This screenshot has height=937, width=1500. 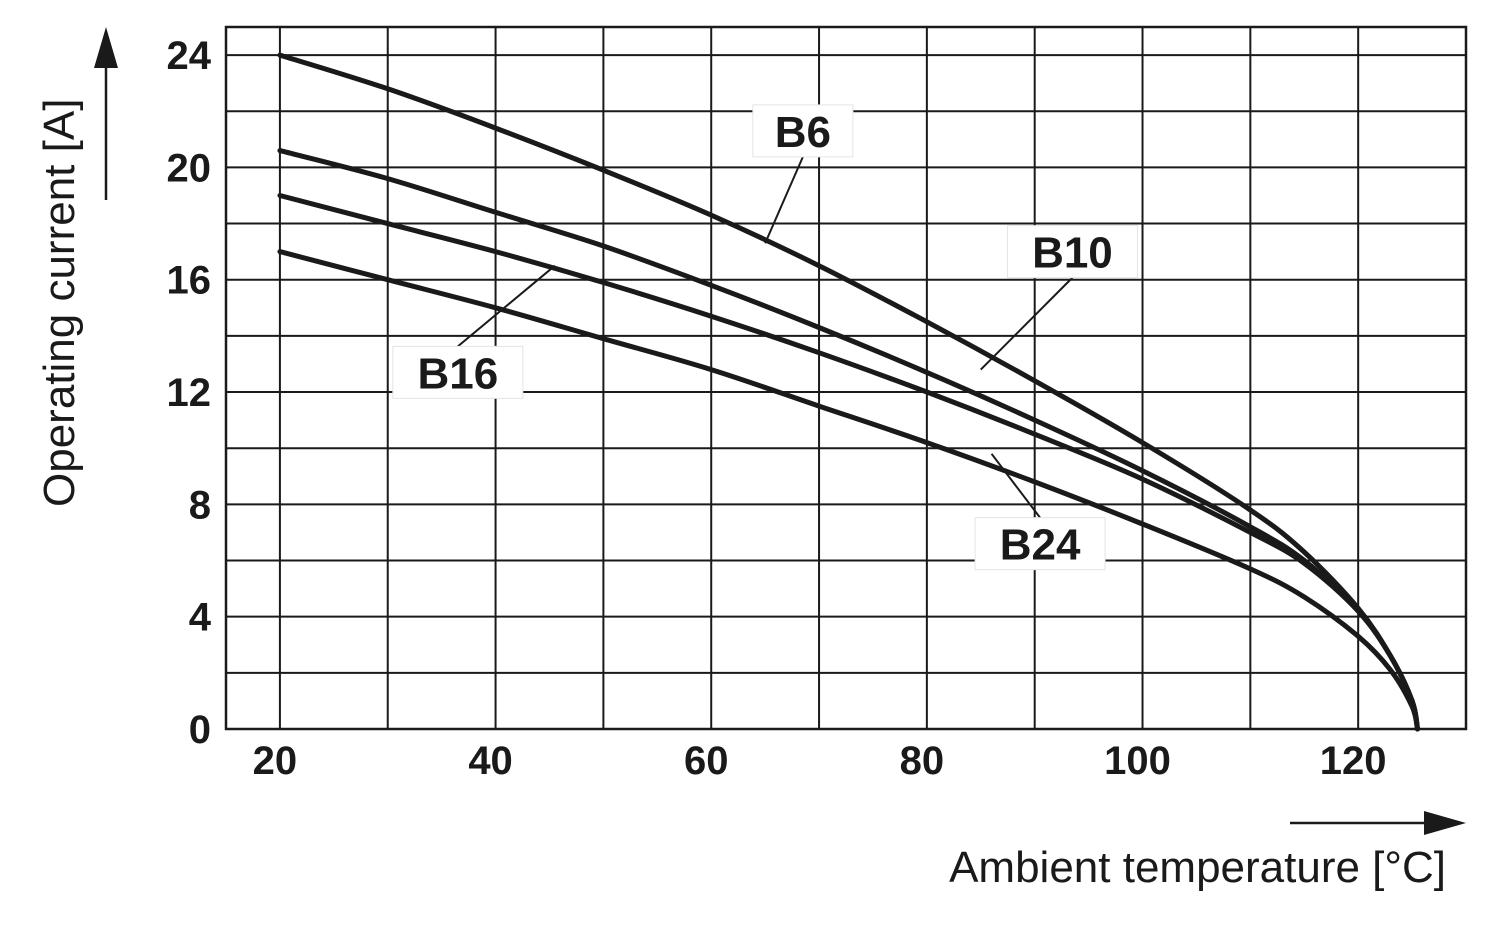 I want to click on y-tick-labels: 0 4 8 12 16 20 24, so click(x=189, y=393).